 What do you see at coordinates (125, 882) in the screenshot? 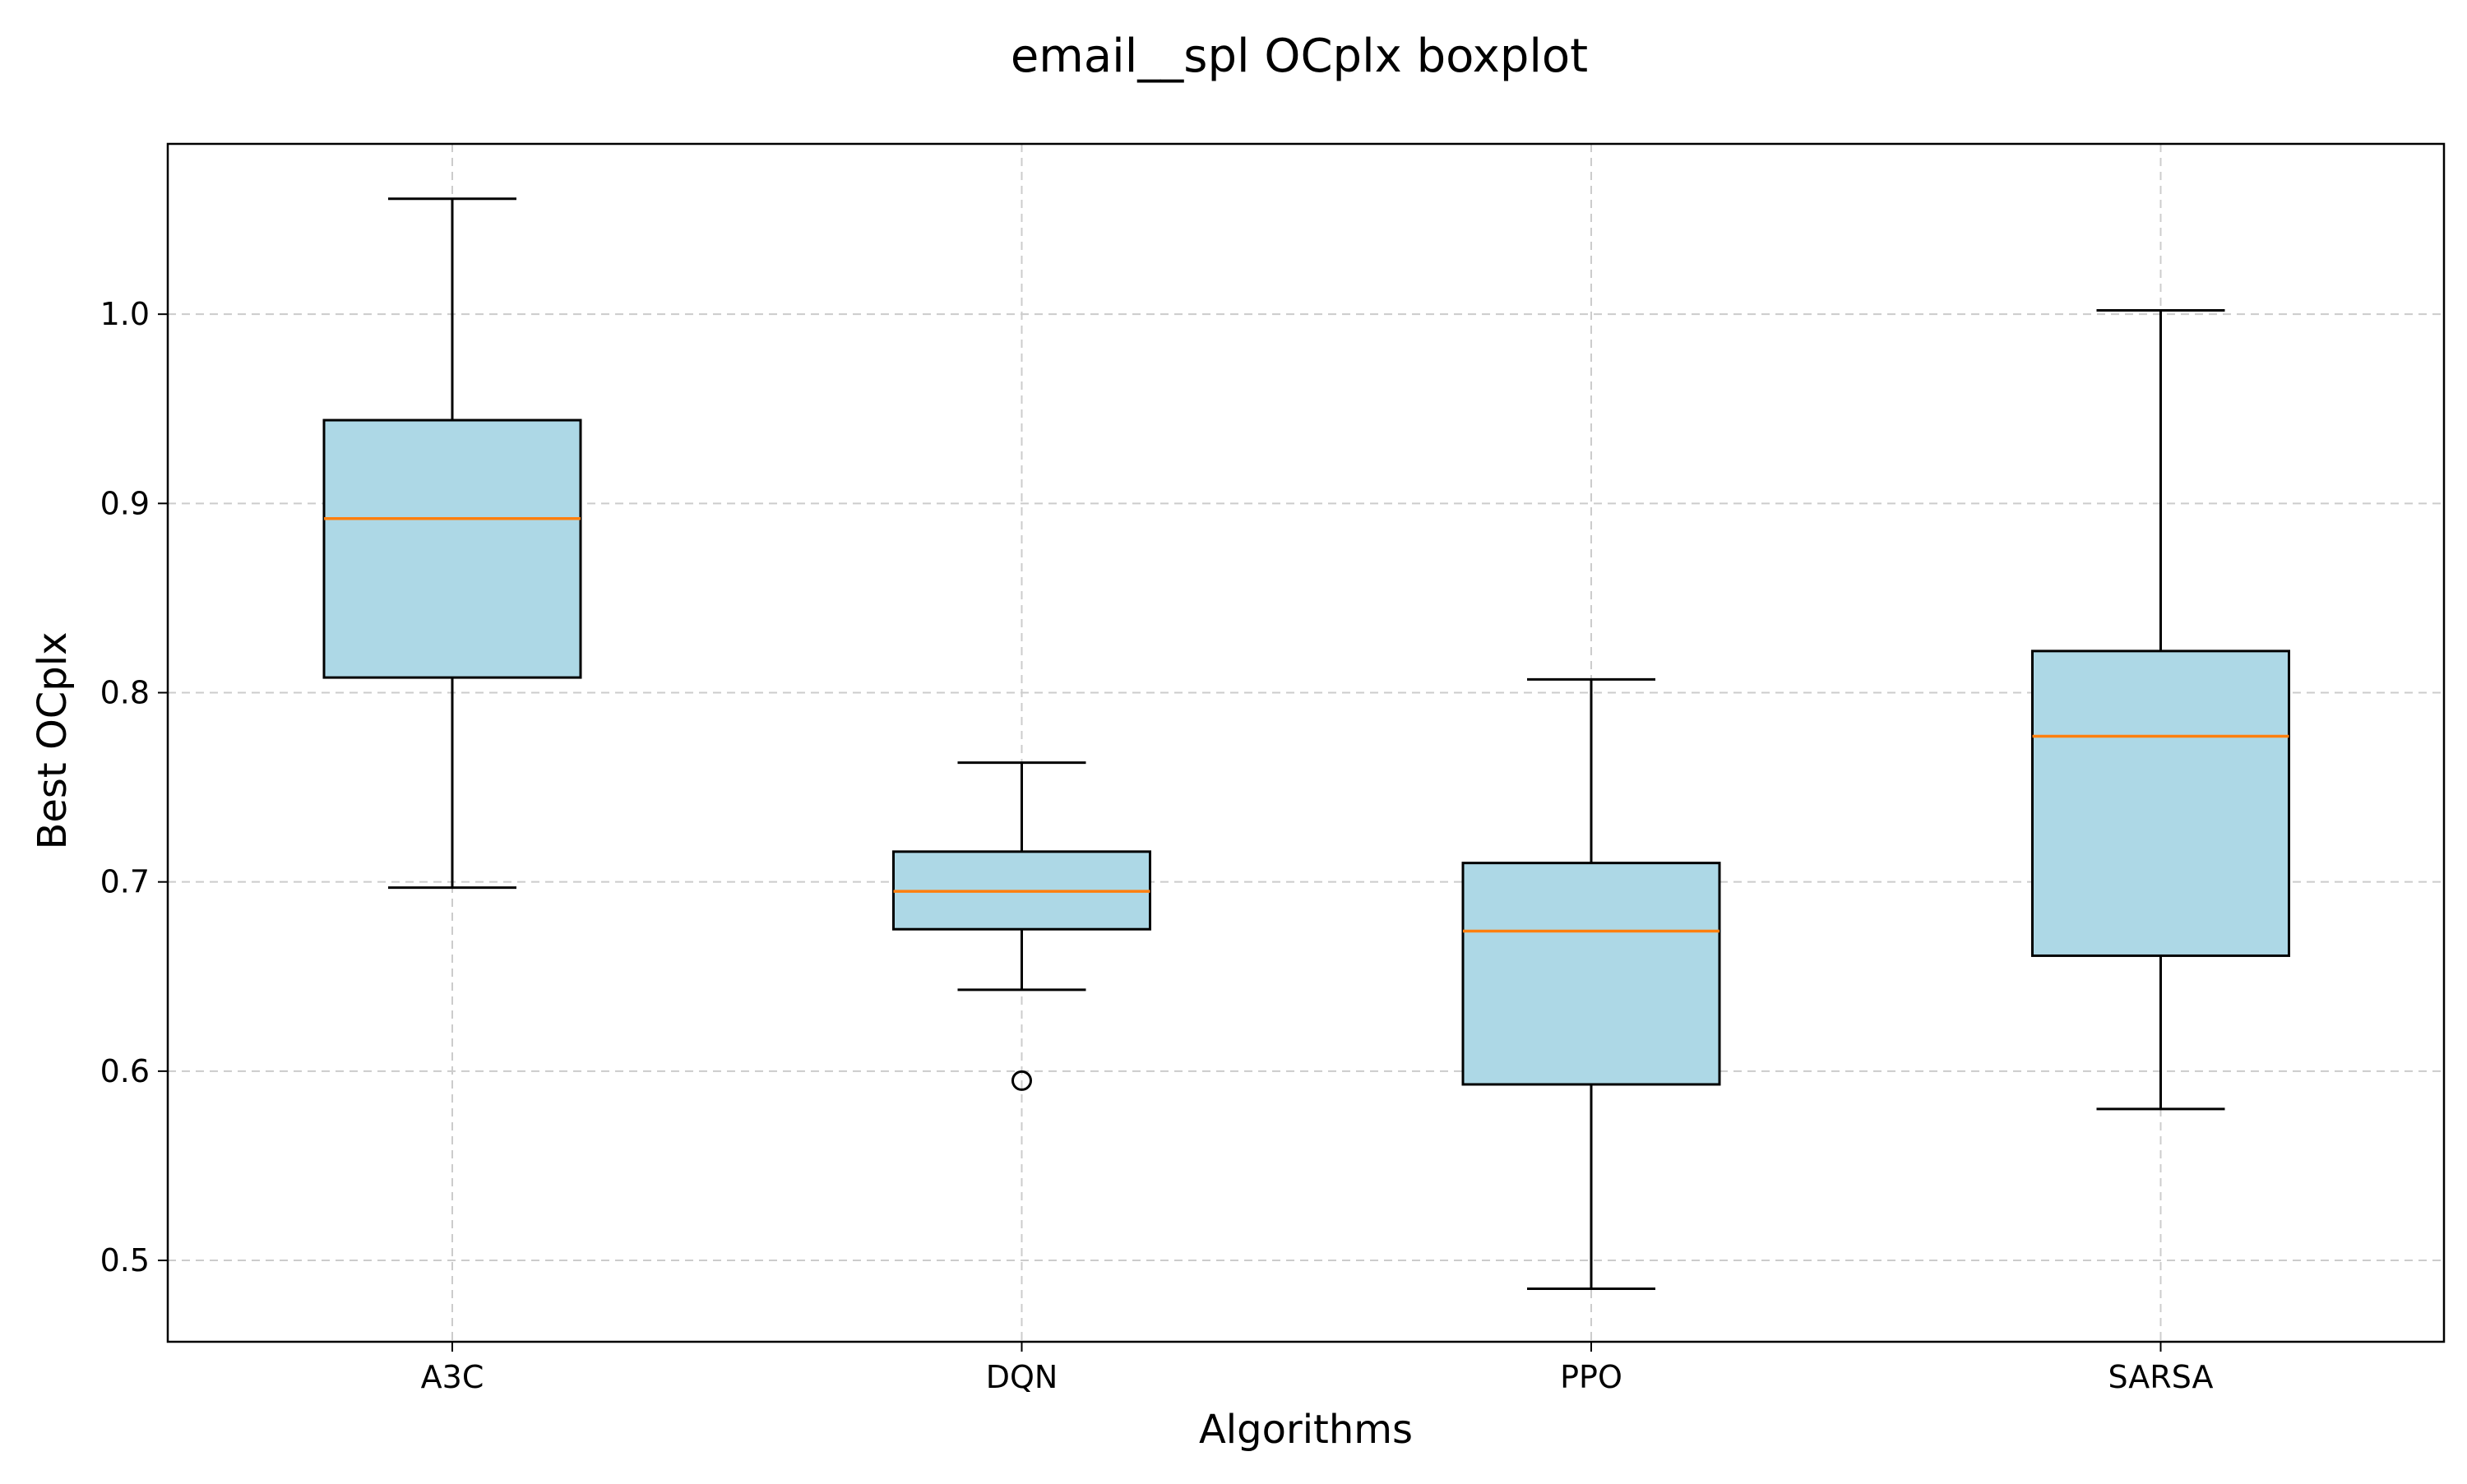
I see `y-tick-label: 0.7` at bounding box center [125, 882].